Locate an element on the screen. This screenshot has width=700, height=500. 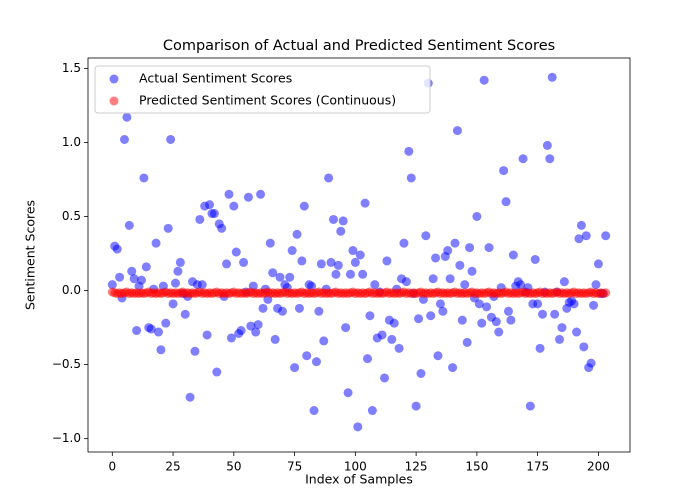
y-tick-label: 1.5 is located at coordinates (71, 68).